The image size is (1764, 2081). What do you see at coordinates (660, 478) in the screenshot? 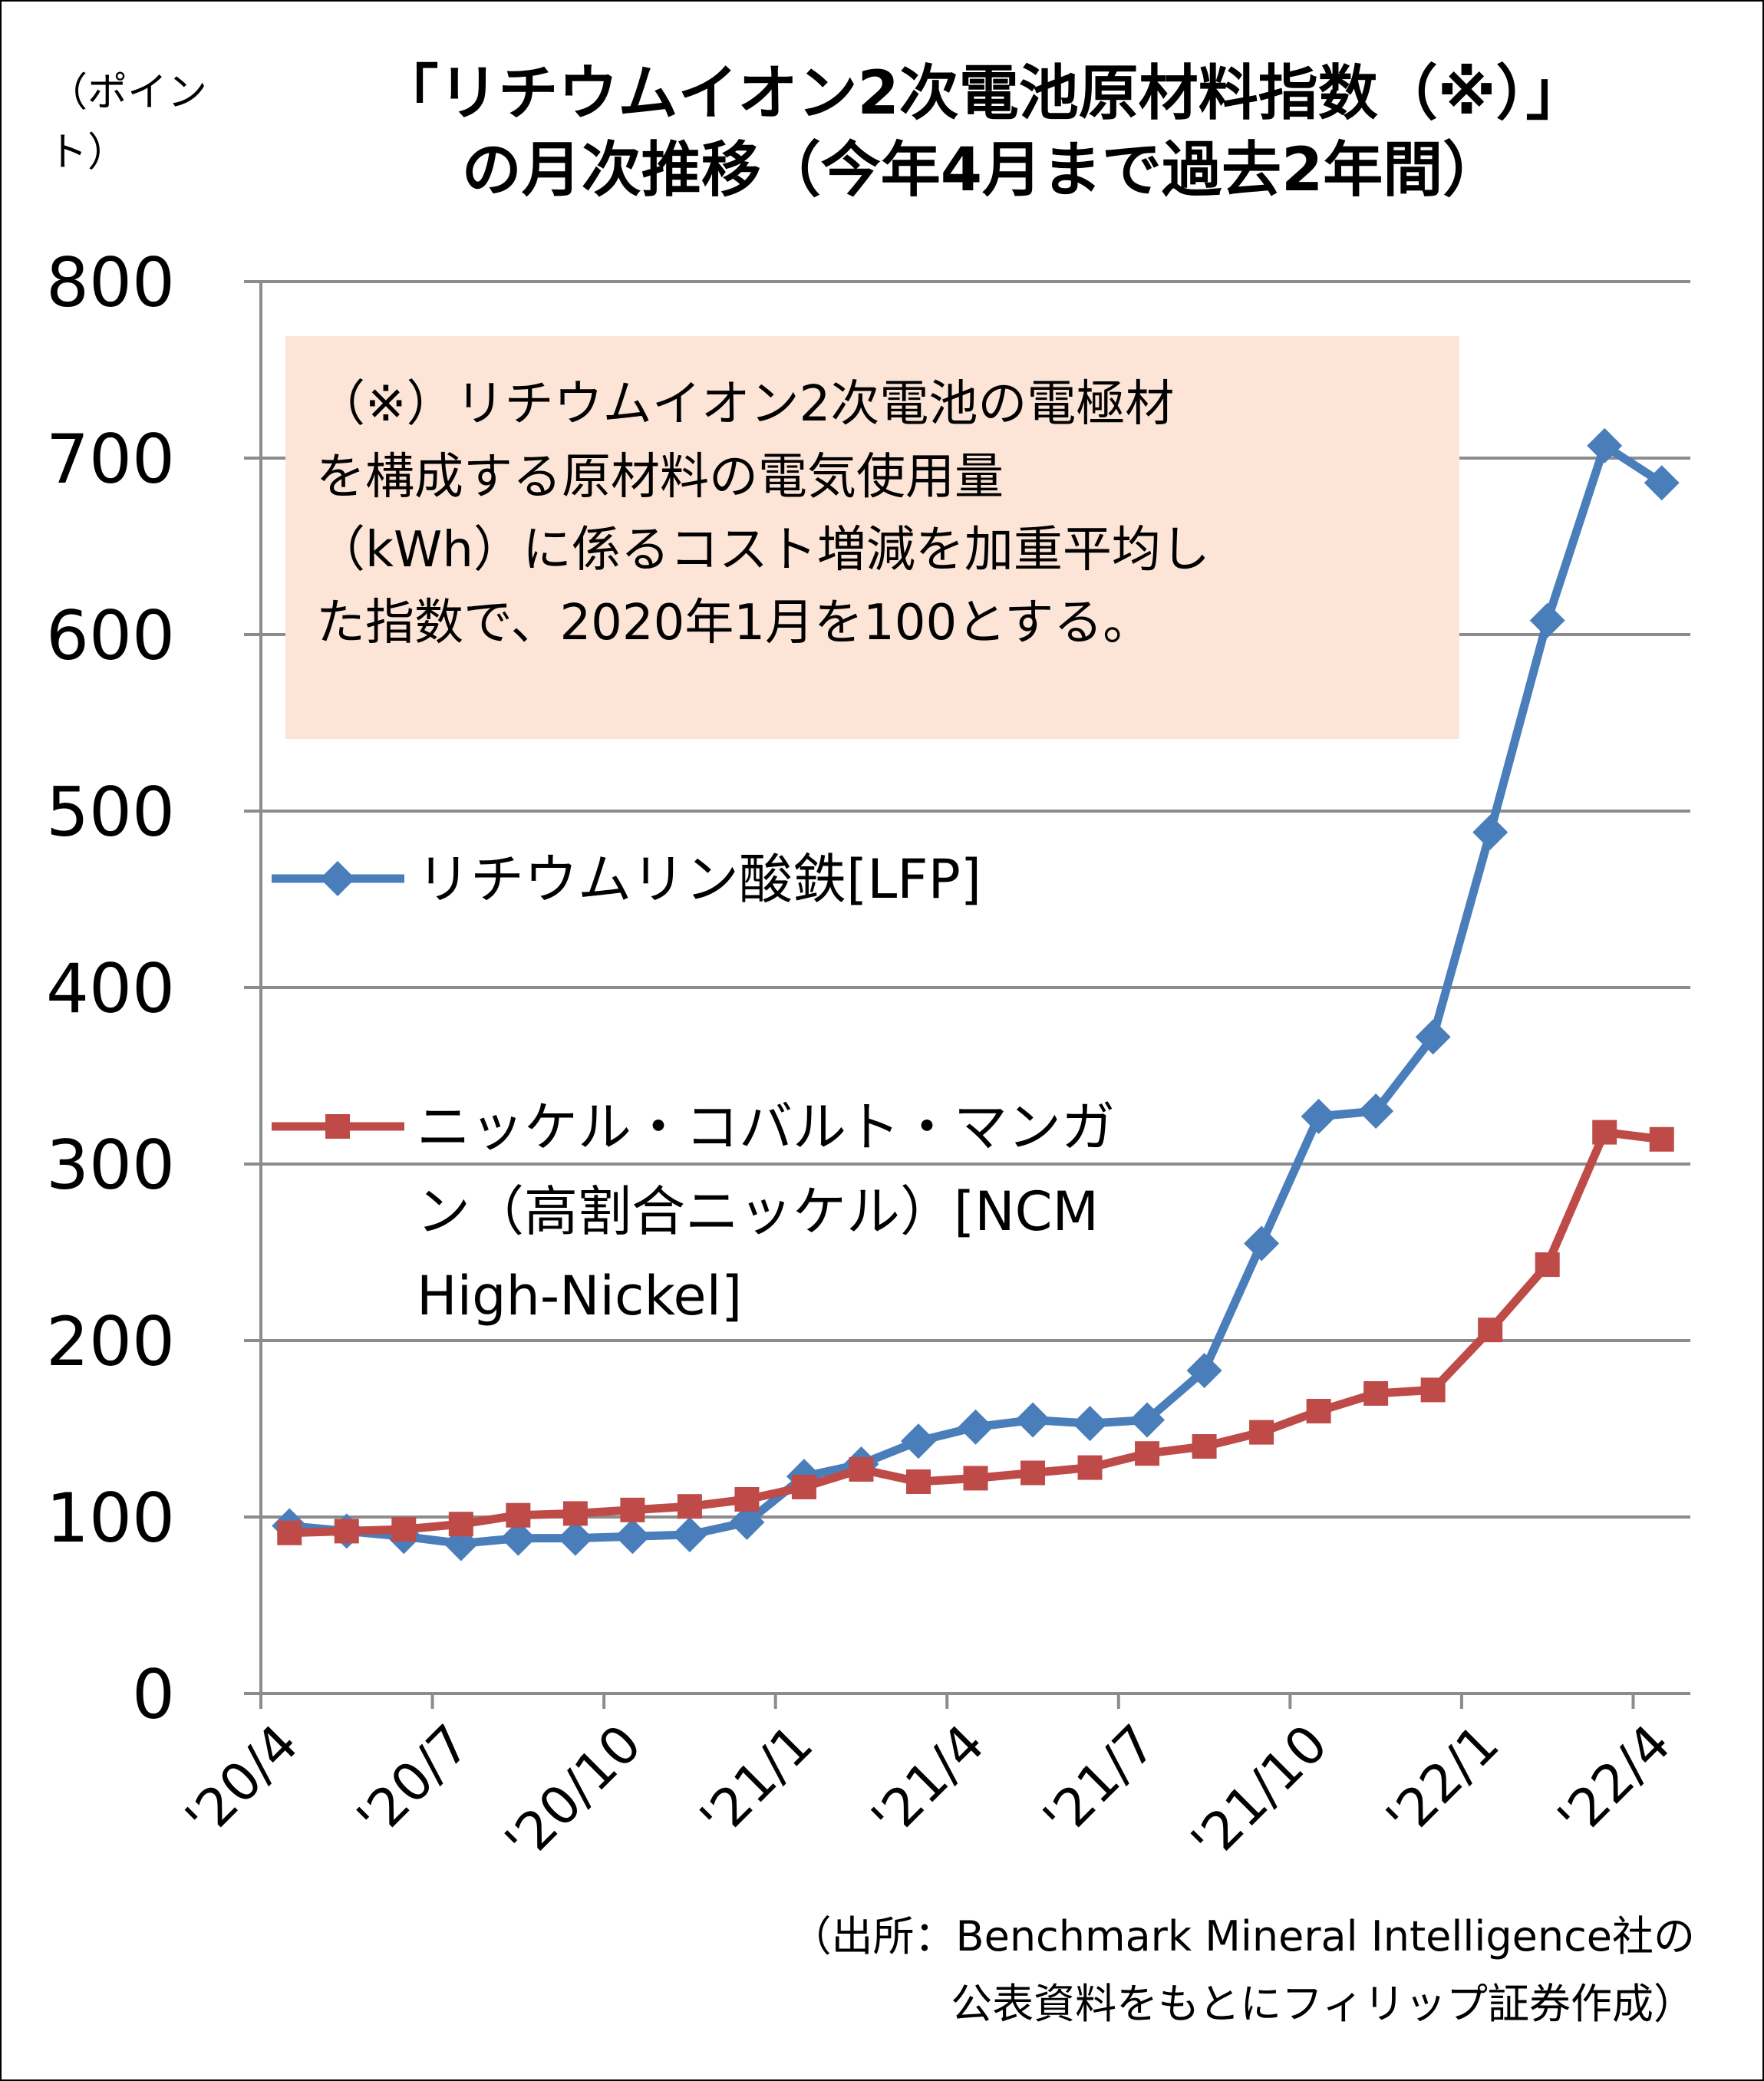
I see `note-line-2: を構成する原材料の電気使用量` at bounding box center [660, 478].